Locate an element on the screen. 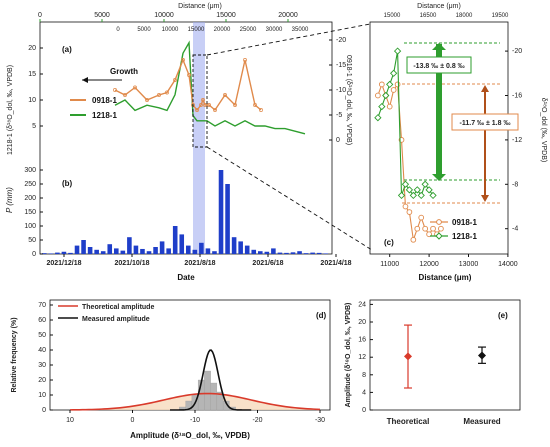 This screenshot has width=550, height=447. panel-e-ytick-label: 24 is located at coordinates (362, 304).